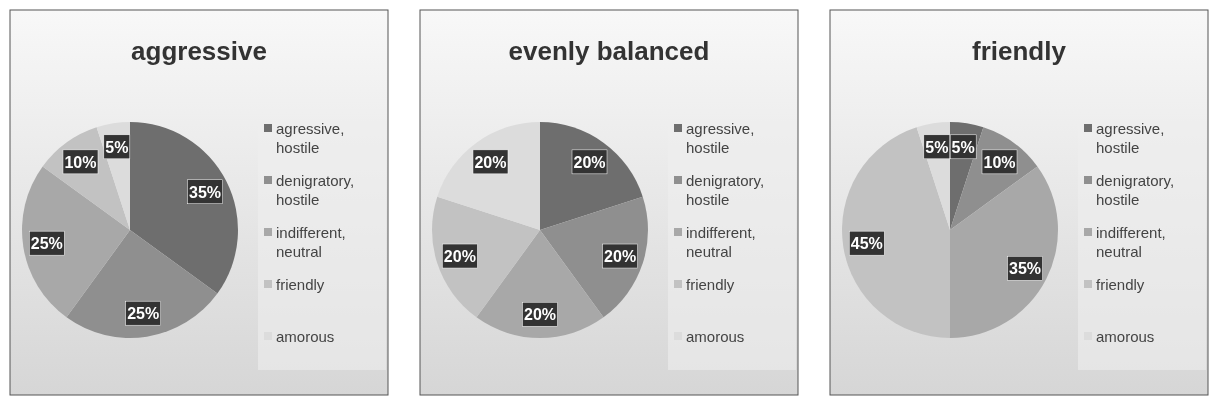 Image resolution: width=1231 pixels, height=403 pixels. Describe the element at coordinates (1019, 51) in the screenshot. I see `chart-title: friendly` at that location.